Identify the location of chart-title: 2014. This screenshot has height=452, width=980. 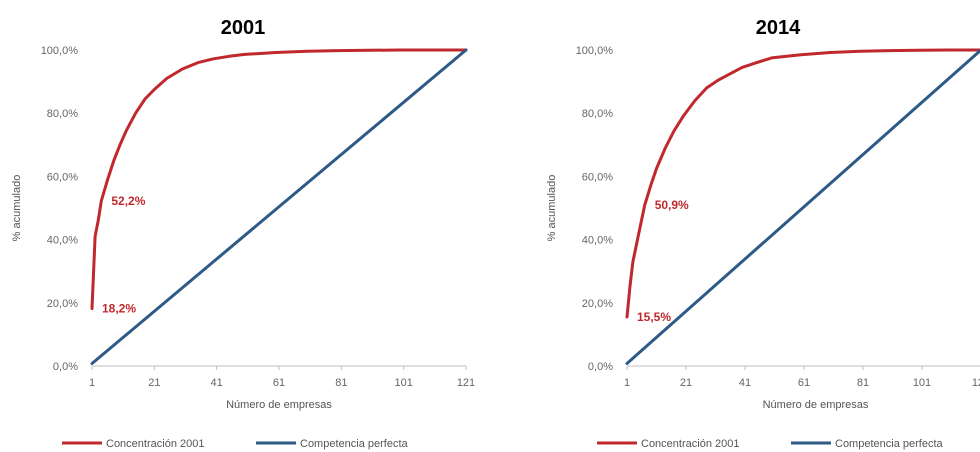
(778, 28).